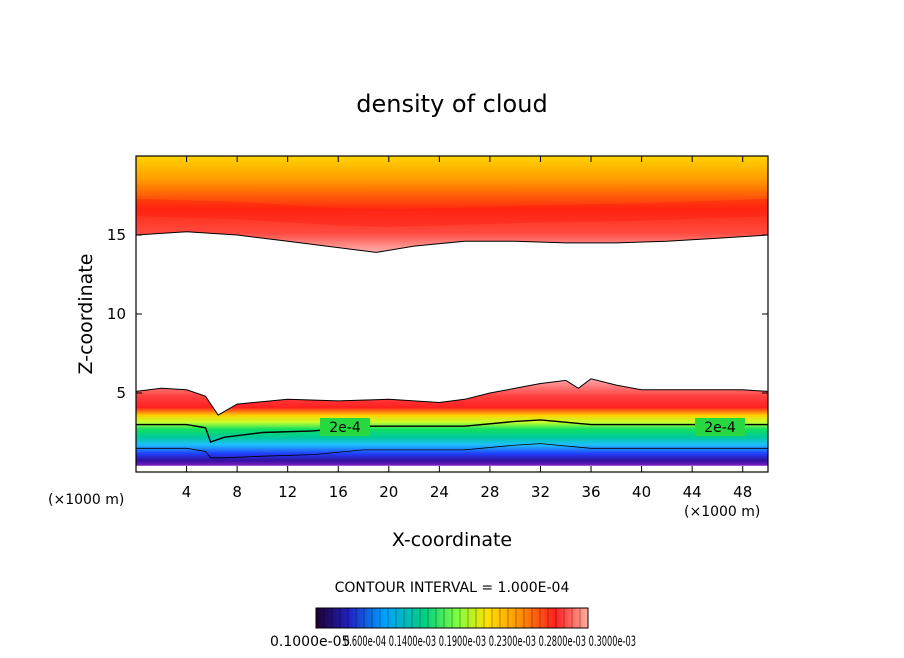 This screenshot has width=904, height=658. I want to click on contour-label-bg-left, so click(345, 427).